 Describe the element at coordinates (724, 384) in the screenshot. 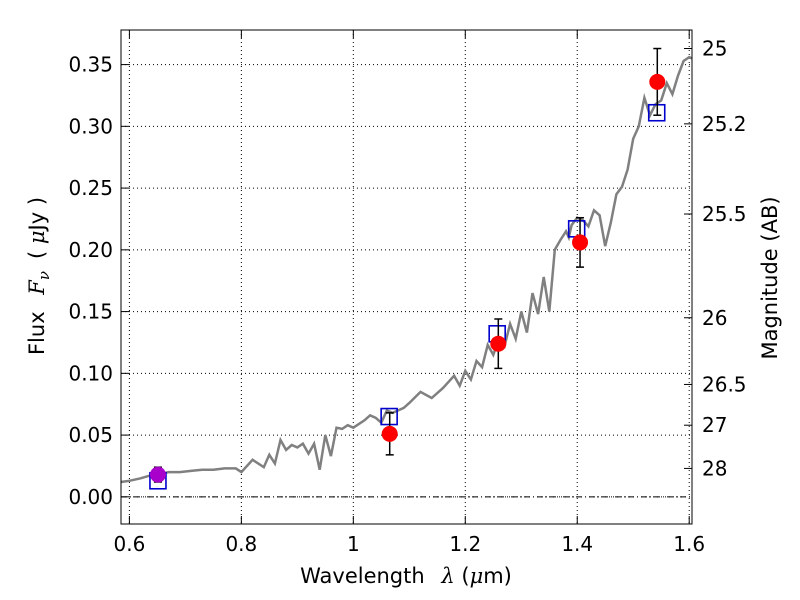

I see `magnitude-tick-label: 26.5` at that location.